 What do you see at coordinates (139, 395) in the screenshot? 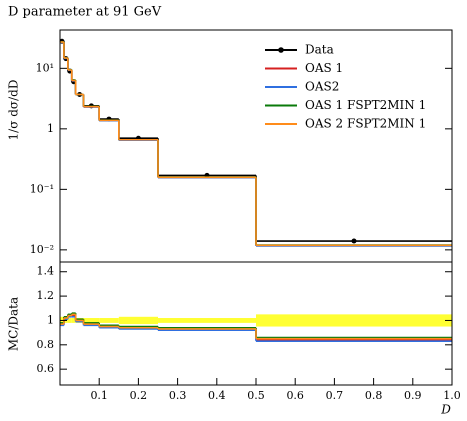
I see `x-tick-label: 0.2` at bounding box center [139, 395].